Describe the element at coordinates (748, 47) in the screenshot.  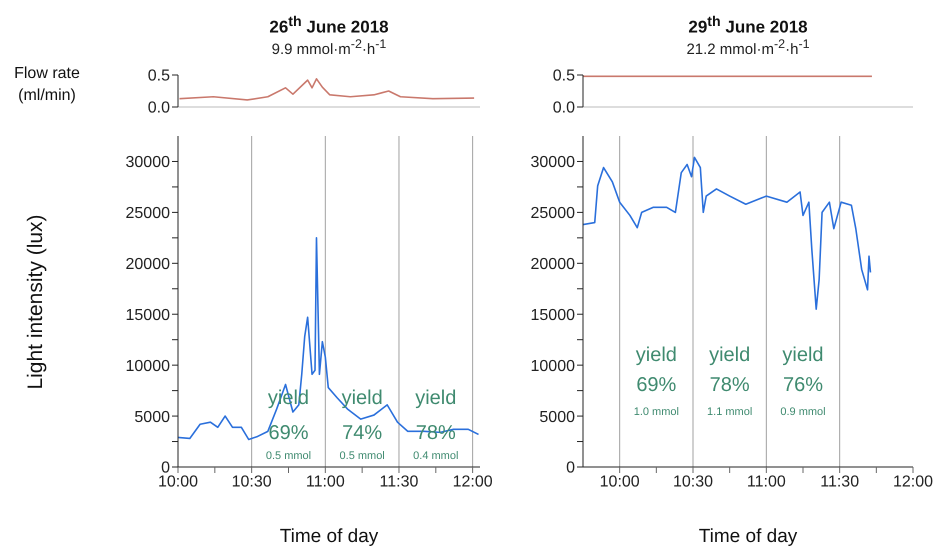
I see `chart-subtitle: 21.2 mmol·m$^{-2}$·h$^{-1}$` at that location.